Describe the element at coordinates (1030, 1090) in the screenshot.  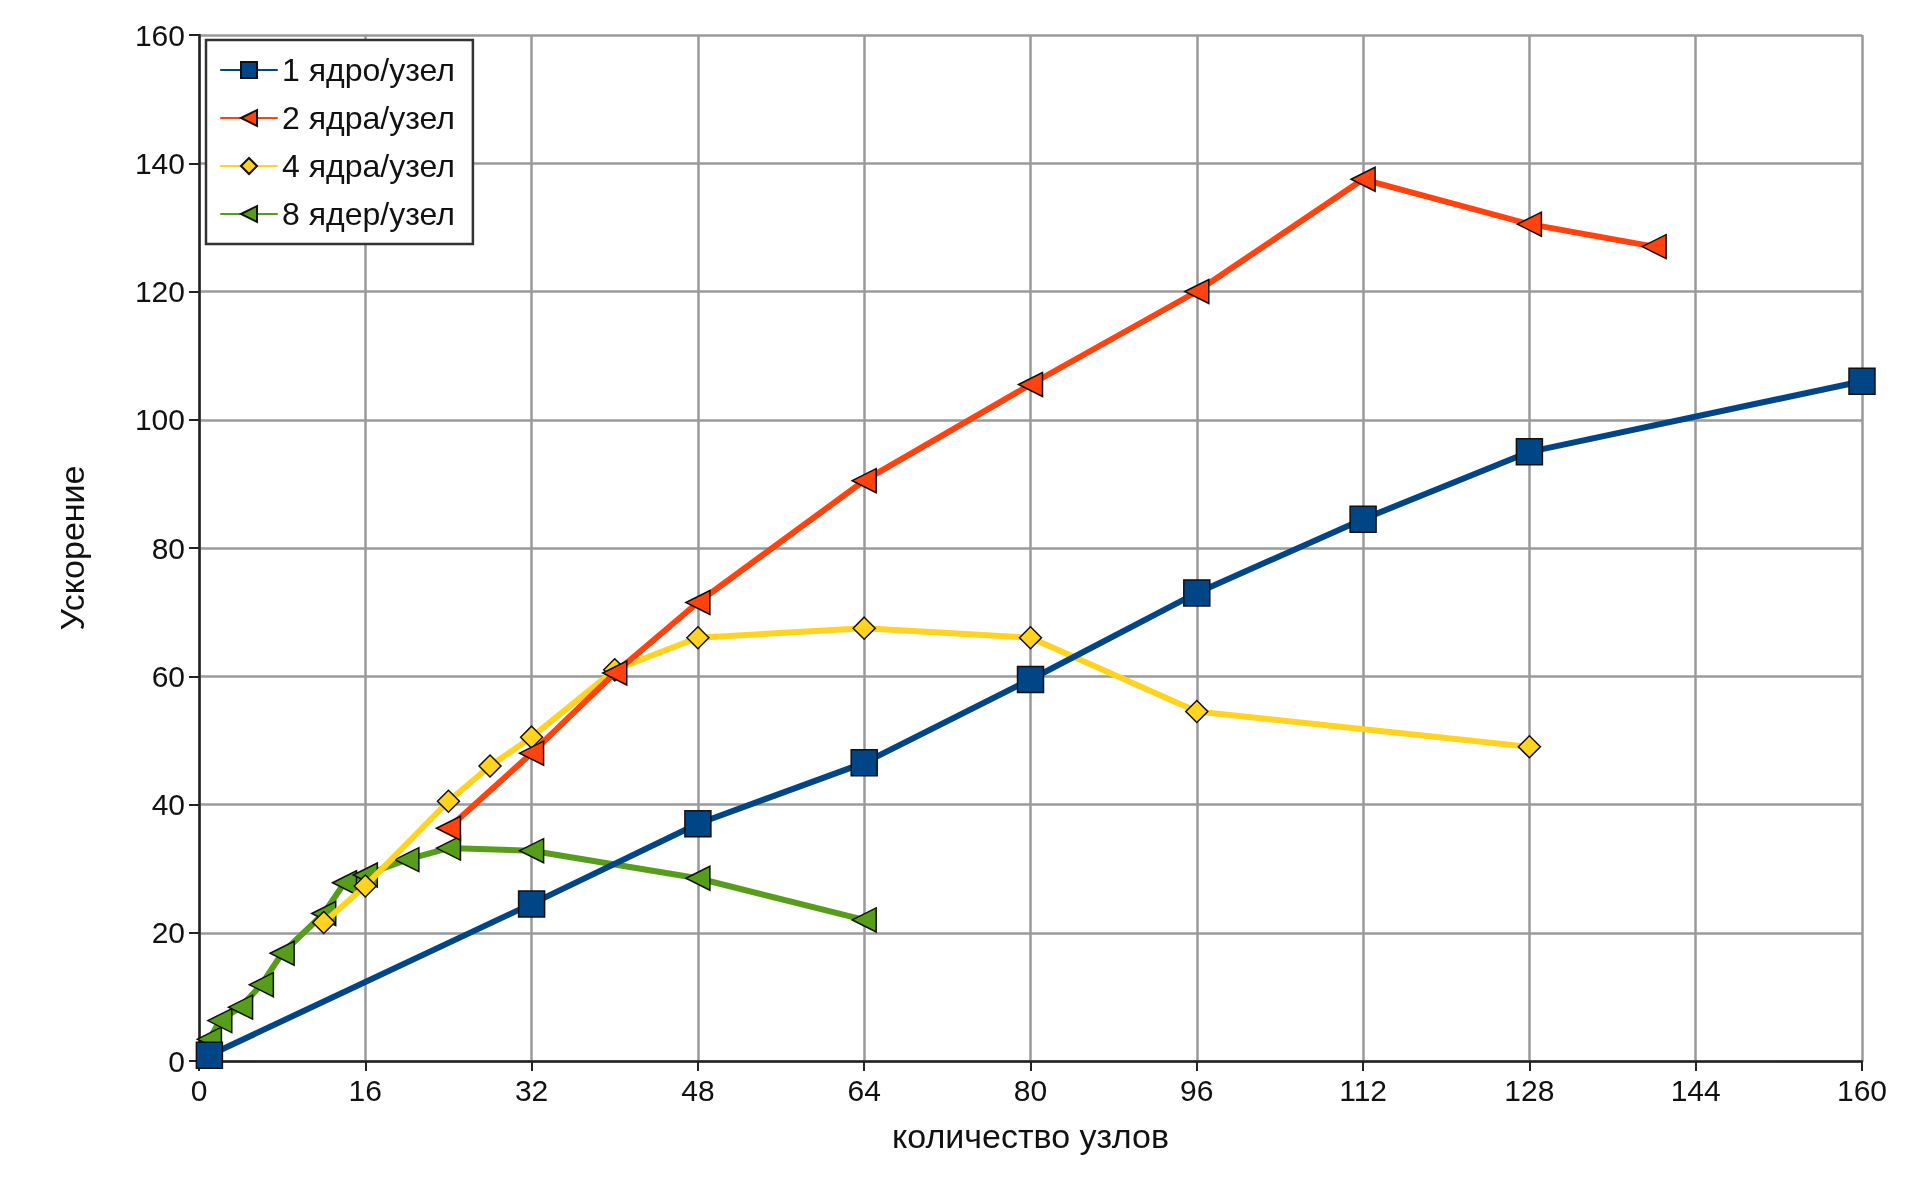
I see `x-tick-label: 80` at that location.